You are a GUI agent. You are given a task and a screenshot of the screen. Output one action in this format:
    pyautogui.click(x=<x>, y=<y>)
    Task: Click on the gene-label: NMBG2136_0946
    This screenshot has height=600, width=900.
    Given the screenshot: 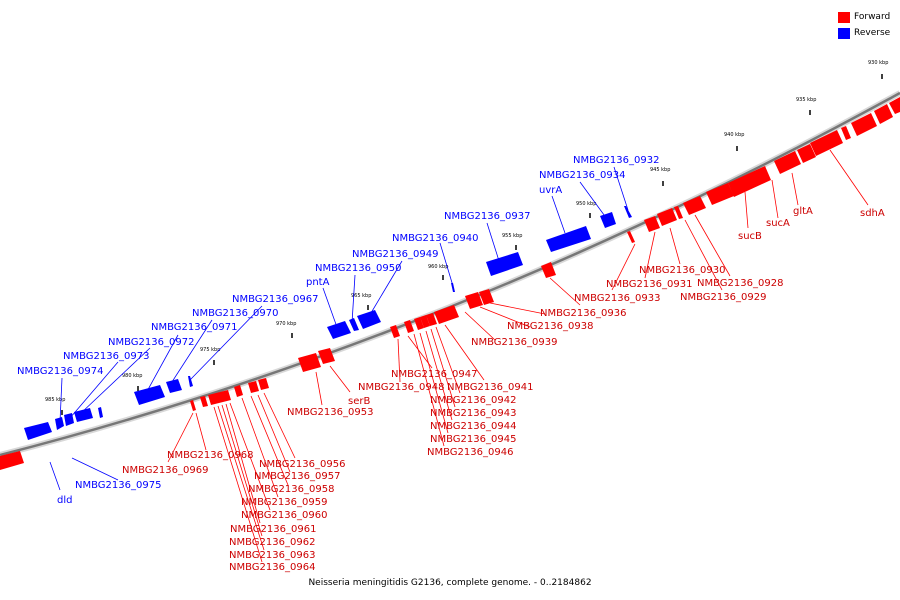 What is the action you would take?
    pyautogui.click(x=470, y=452)
    